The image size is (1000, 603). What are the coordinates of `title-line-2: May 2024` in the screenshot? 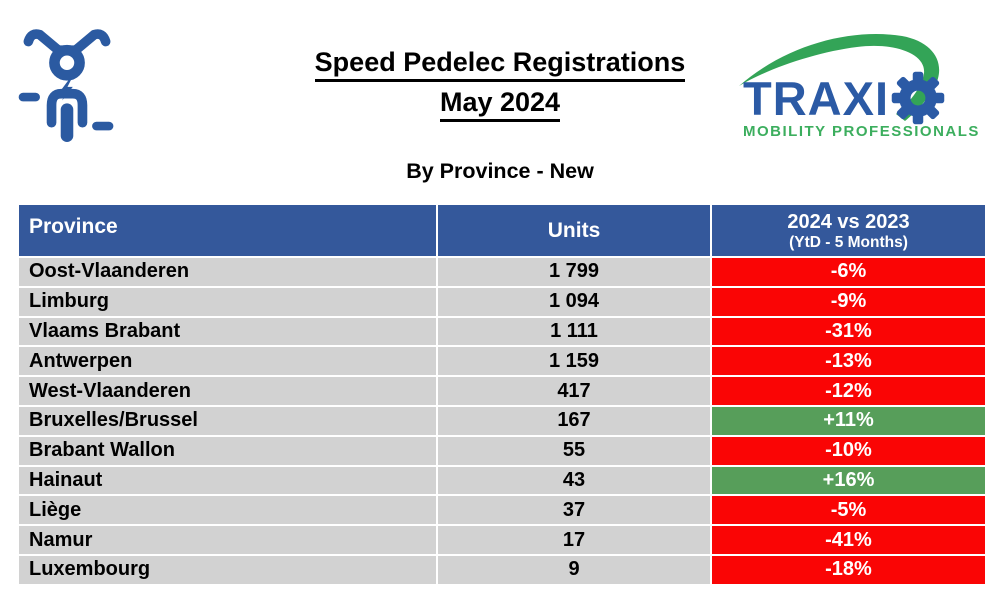 It's located at (500, 104).